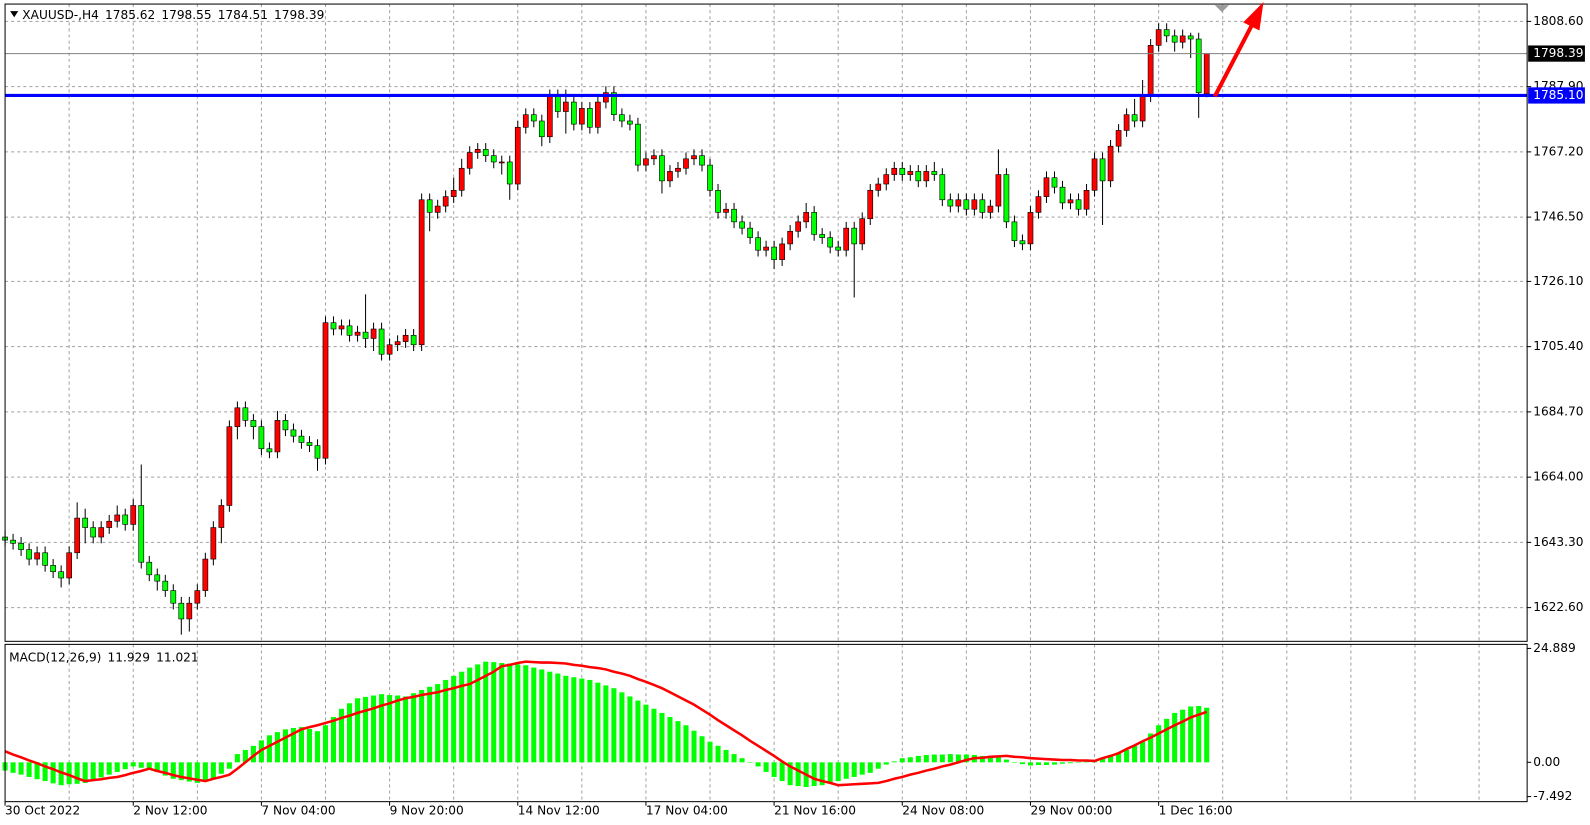 This screenshot has height=825, width=1590. I want to click on x-tick-label: 9 Nov 20:00, so click(427, 810).